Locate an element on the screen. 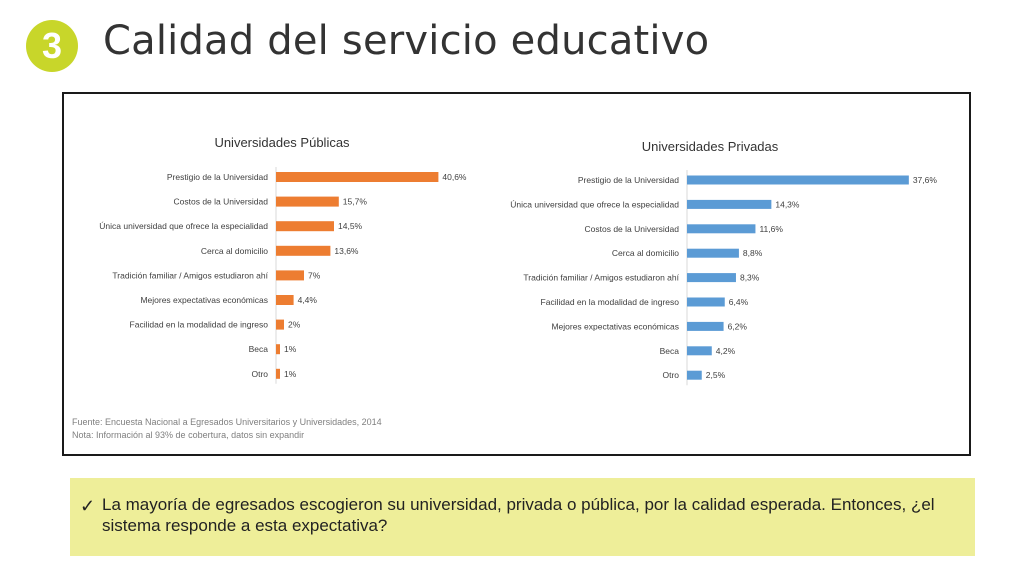 The height and width of the screenshot is (576, 1024). public-data-label: 40,6% is located at coordinates (454, 177).